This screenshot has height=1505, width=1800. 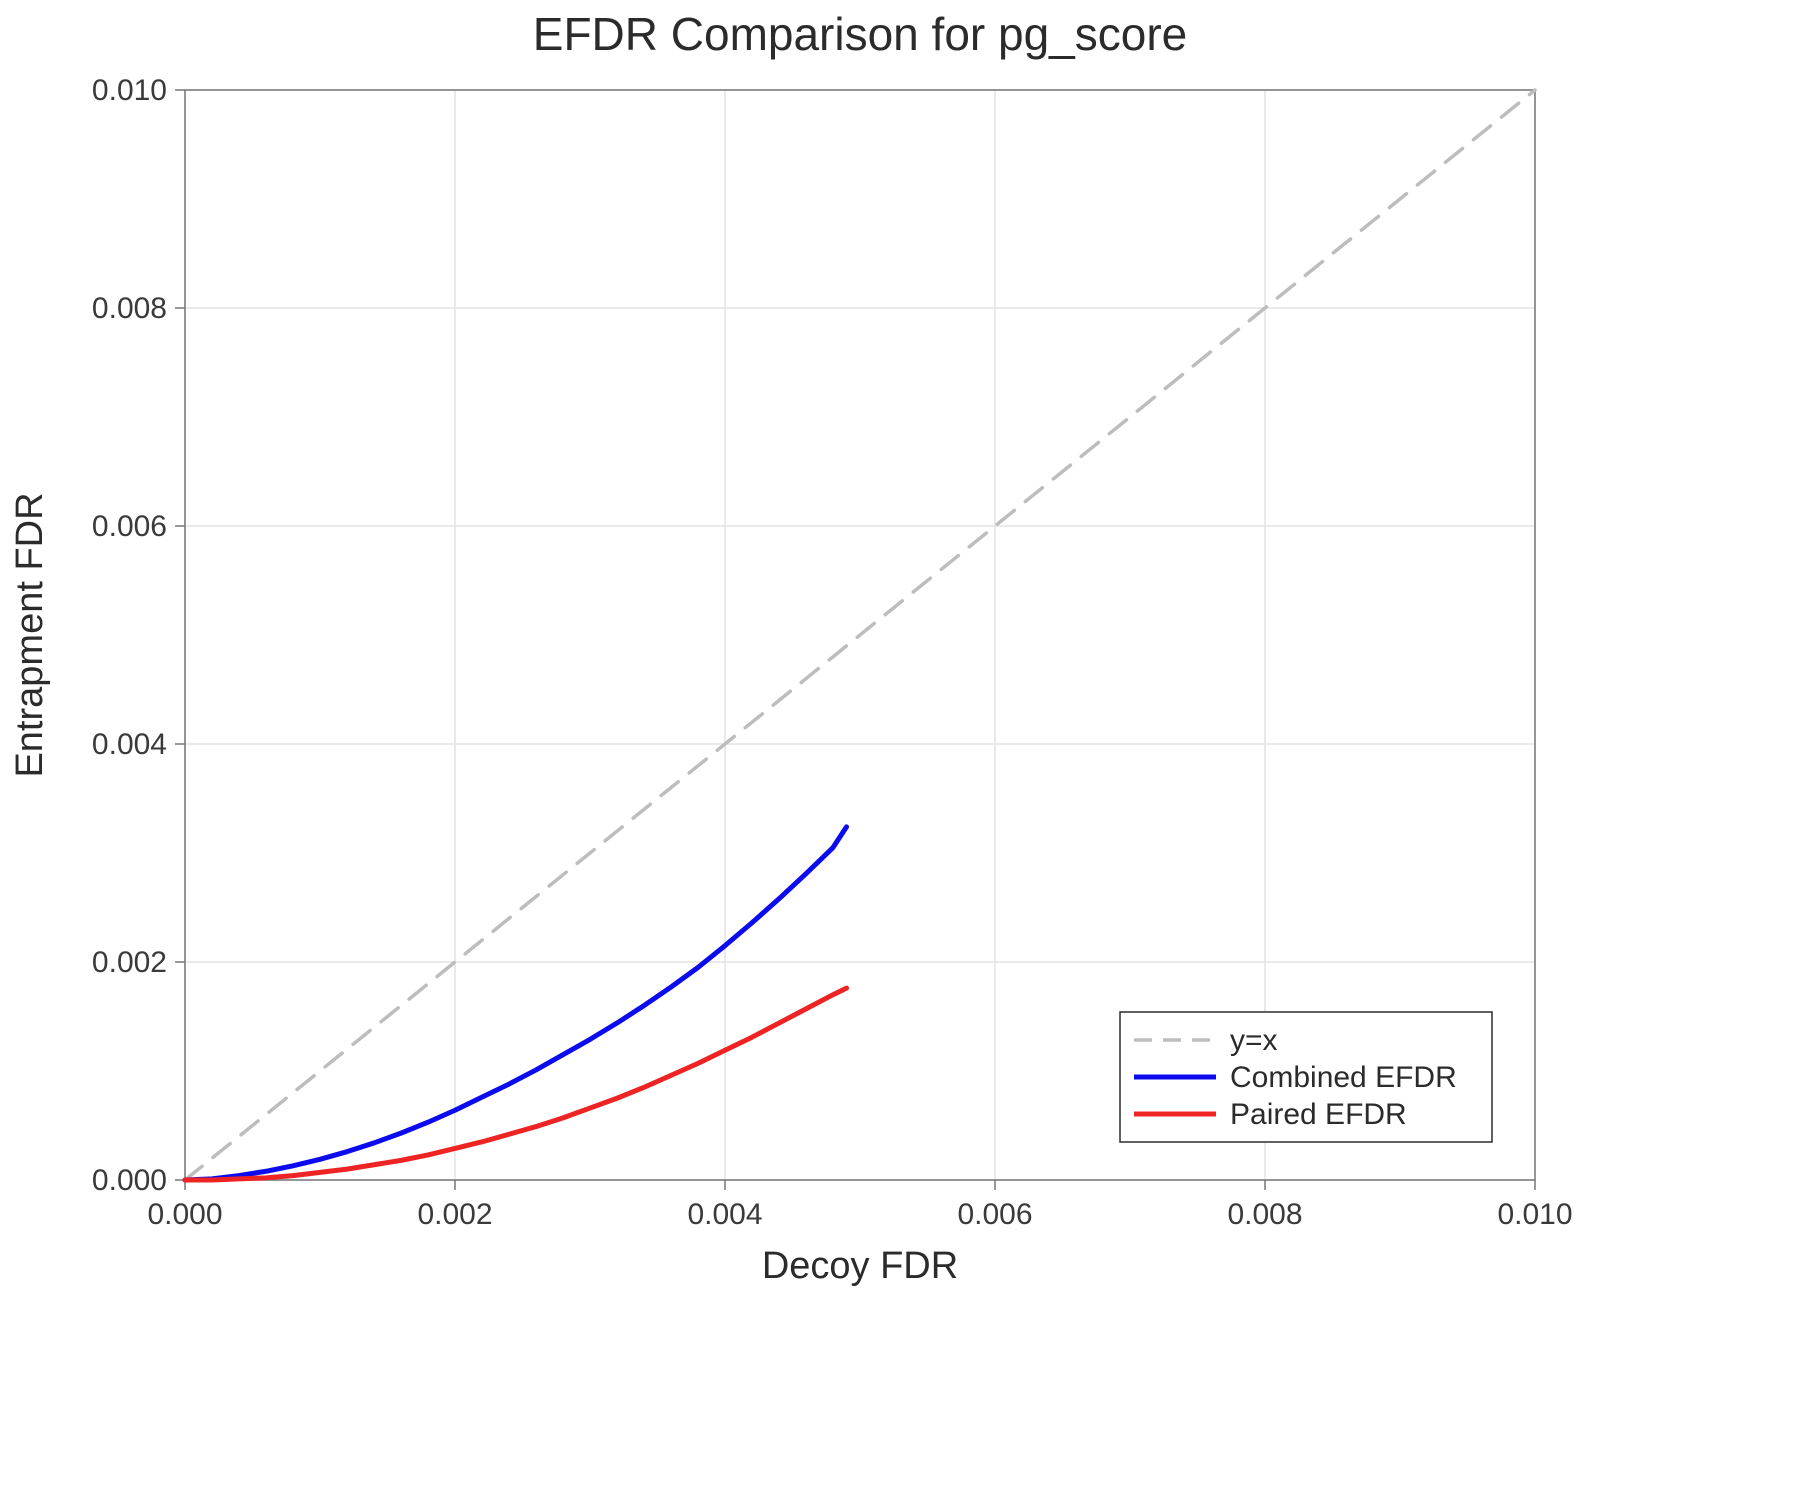 I want to click on y-tick-label: 0.010, so click(x=129, y=90).